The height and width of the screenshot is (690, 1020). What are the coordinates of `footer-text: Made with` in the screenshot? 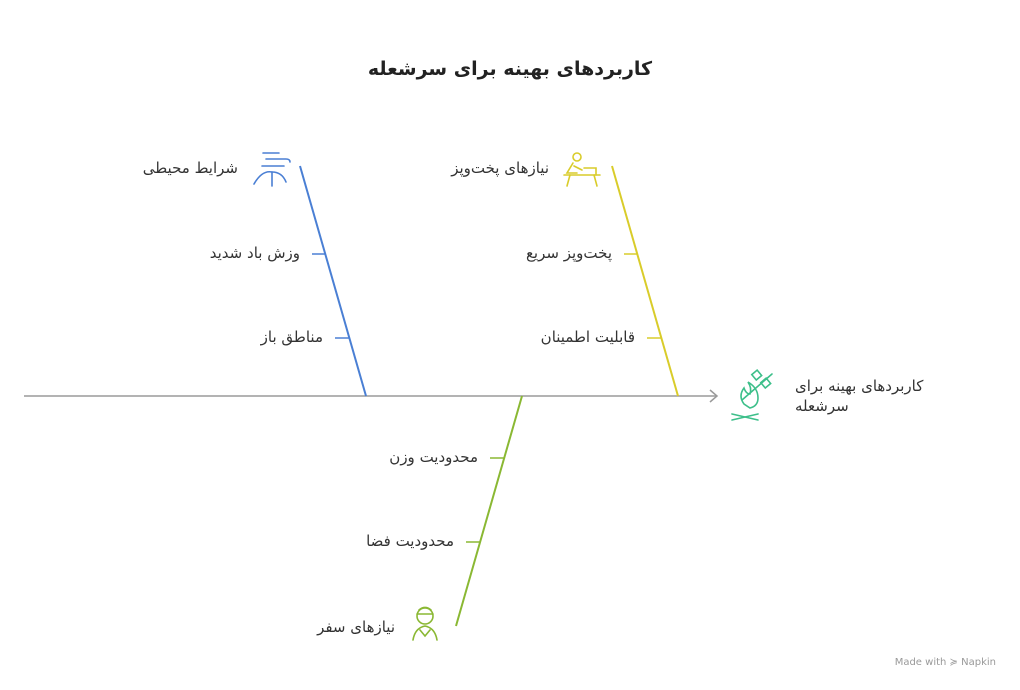 It's located at (920, 662).